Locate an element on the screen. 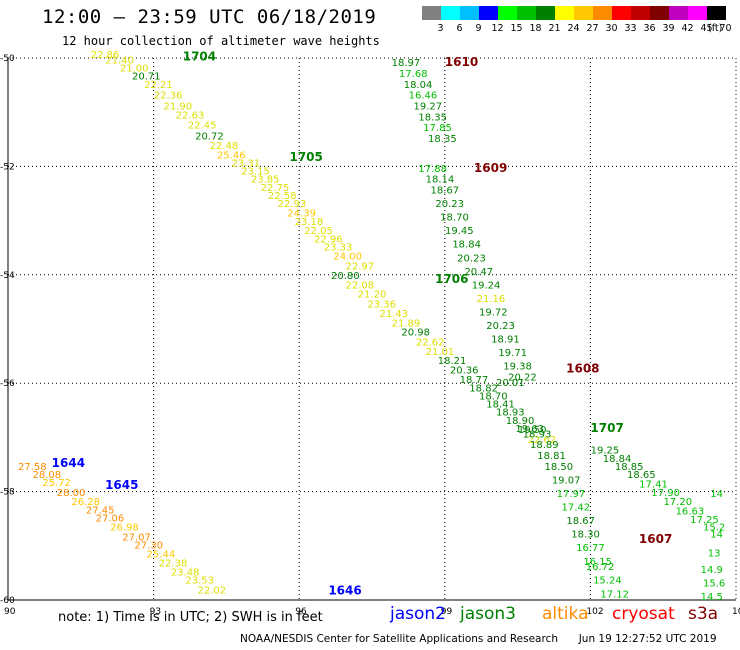 This screenshot has height=650, width=740. latitude-tick-label: -58 is located at coordinates (7, 493).